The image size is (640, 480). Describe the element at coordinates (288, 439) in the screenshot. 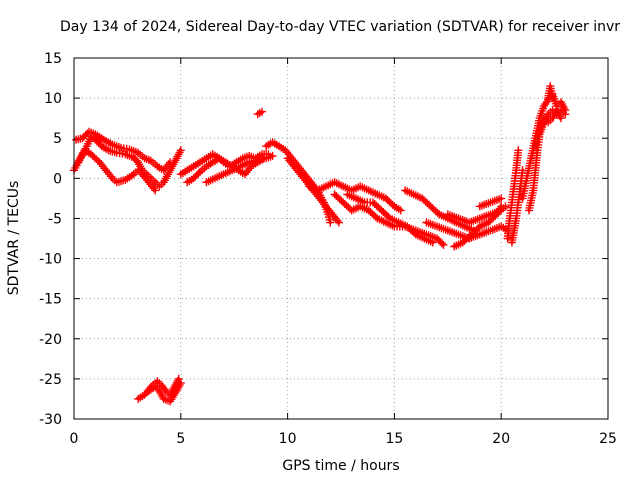

I see `x-tick-label: 10` at that location.